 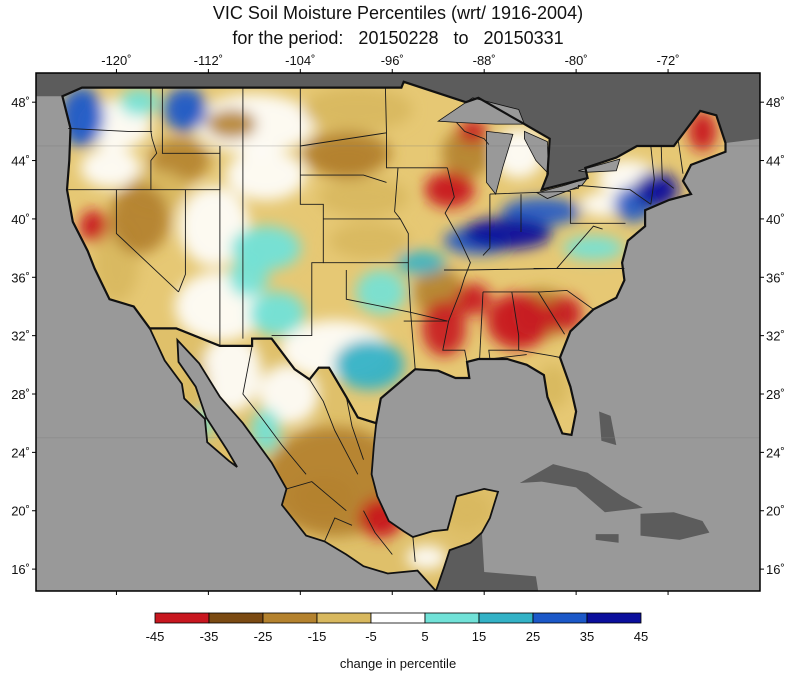 What do you see at coordinates (607, 538) in the screenshot?
I see `jamaica-landmass` at bounding box center [607, 538].